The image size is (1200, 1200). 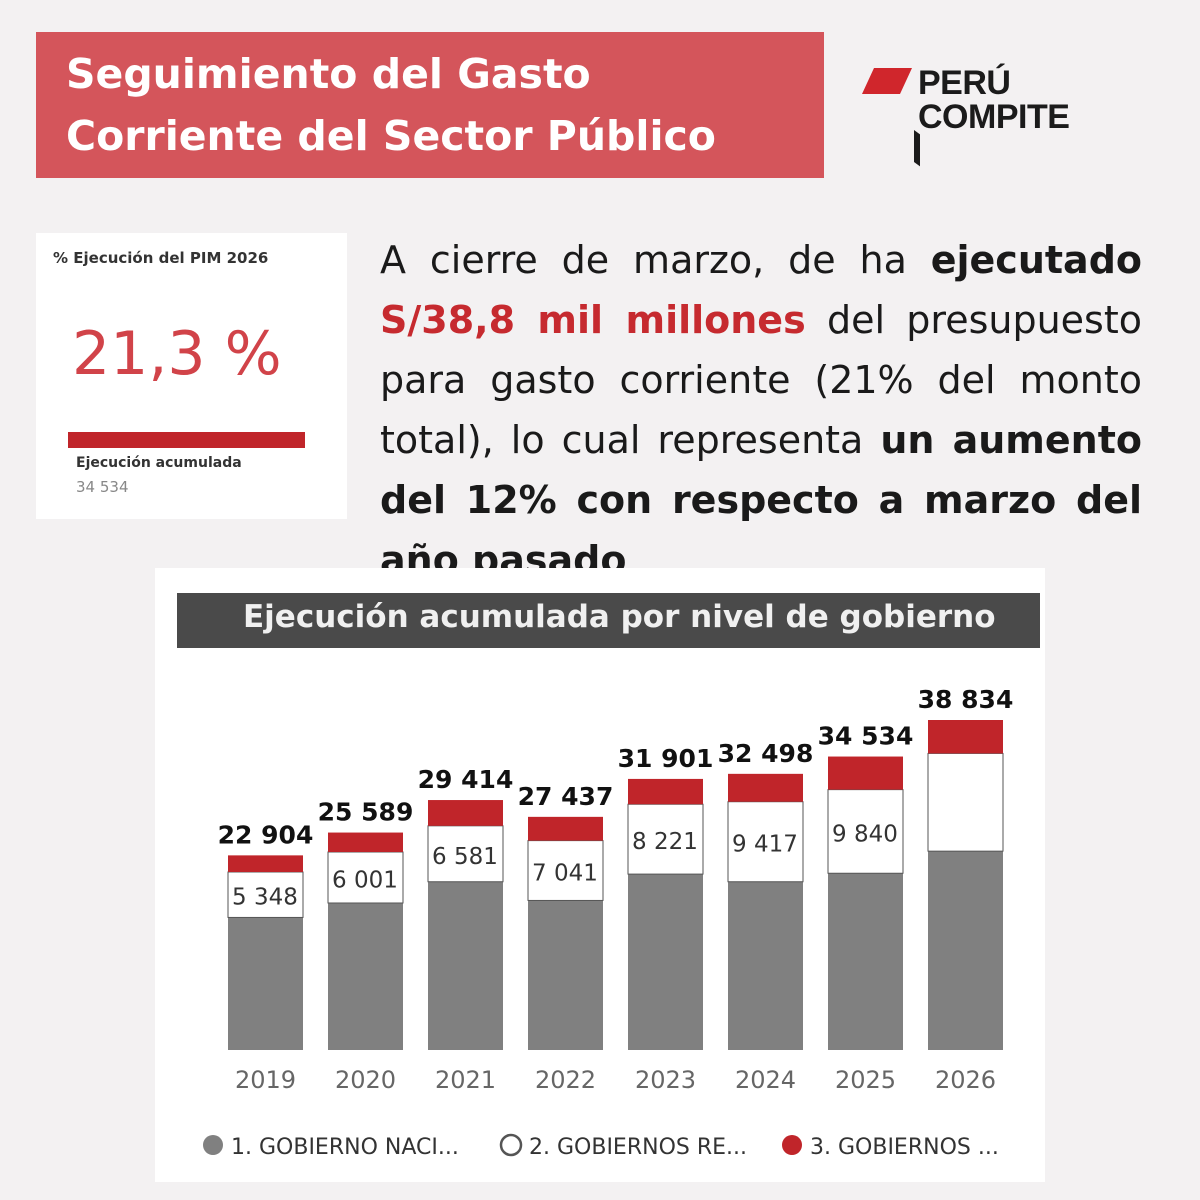 I want to click on total-label-2020: 25 589, so click(x=366, y=812).